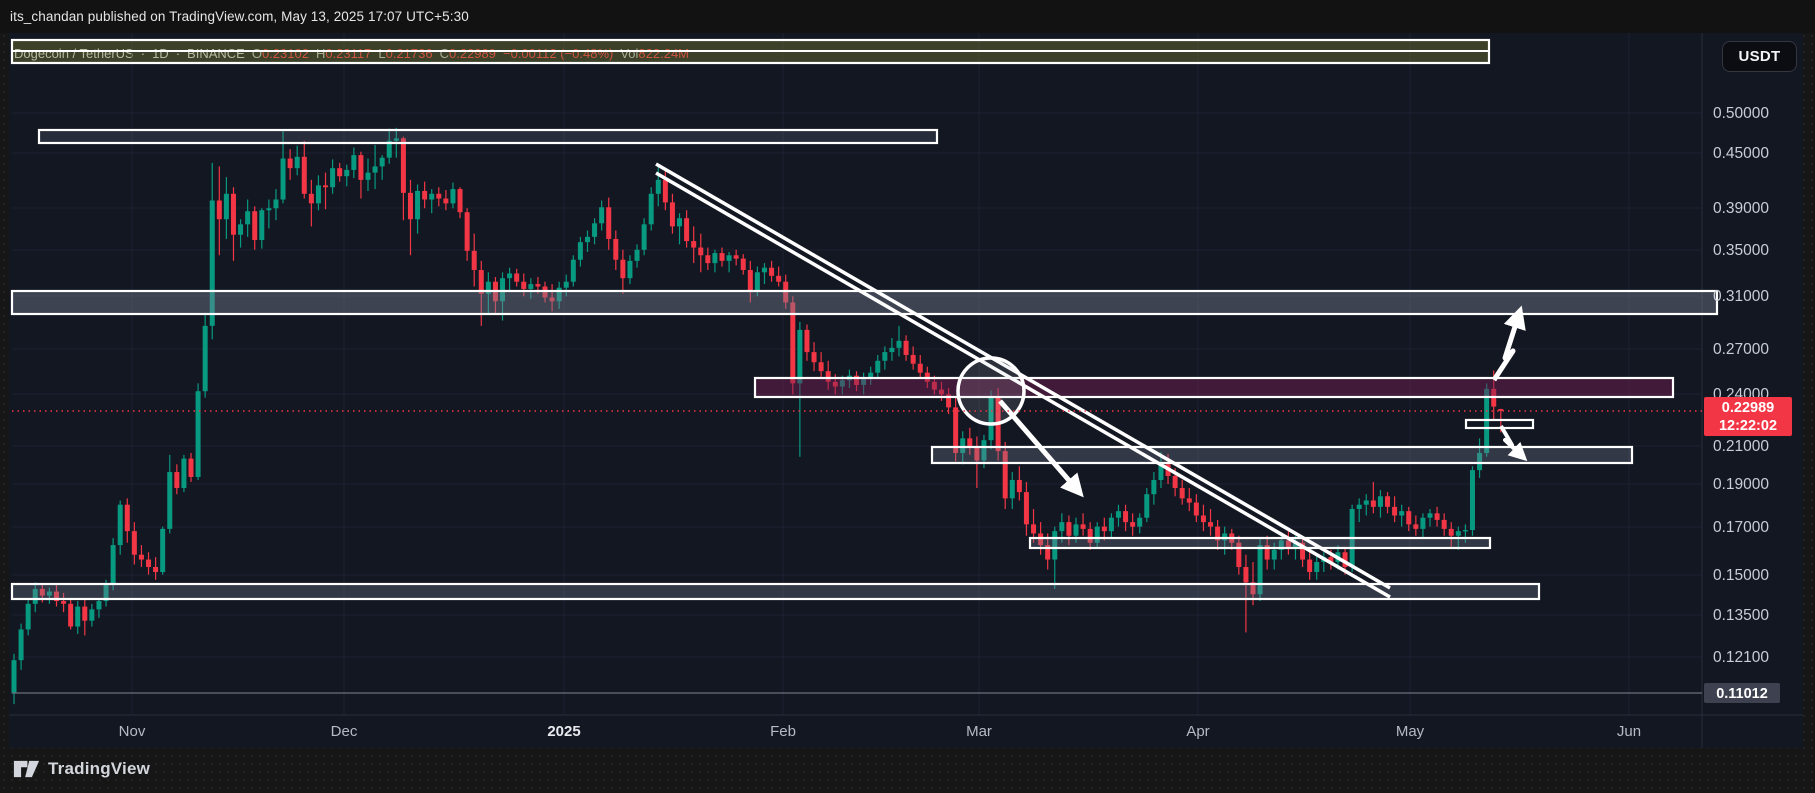 The width and height of the screenshot is (1815, 793). Describe the element at coordinates (655, 53) in the screenshot. I see `volume-readout: Vol822.24M` at that location.